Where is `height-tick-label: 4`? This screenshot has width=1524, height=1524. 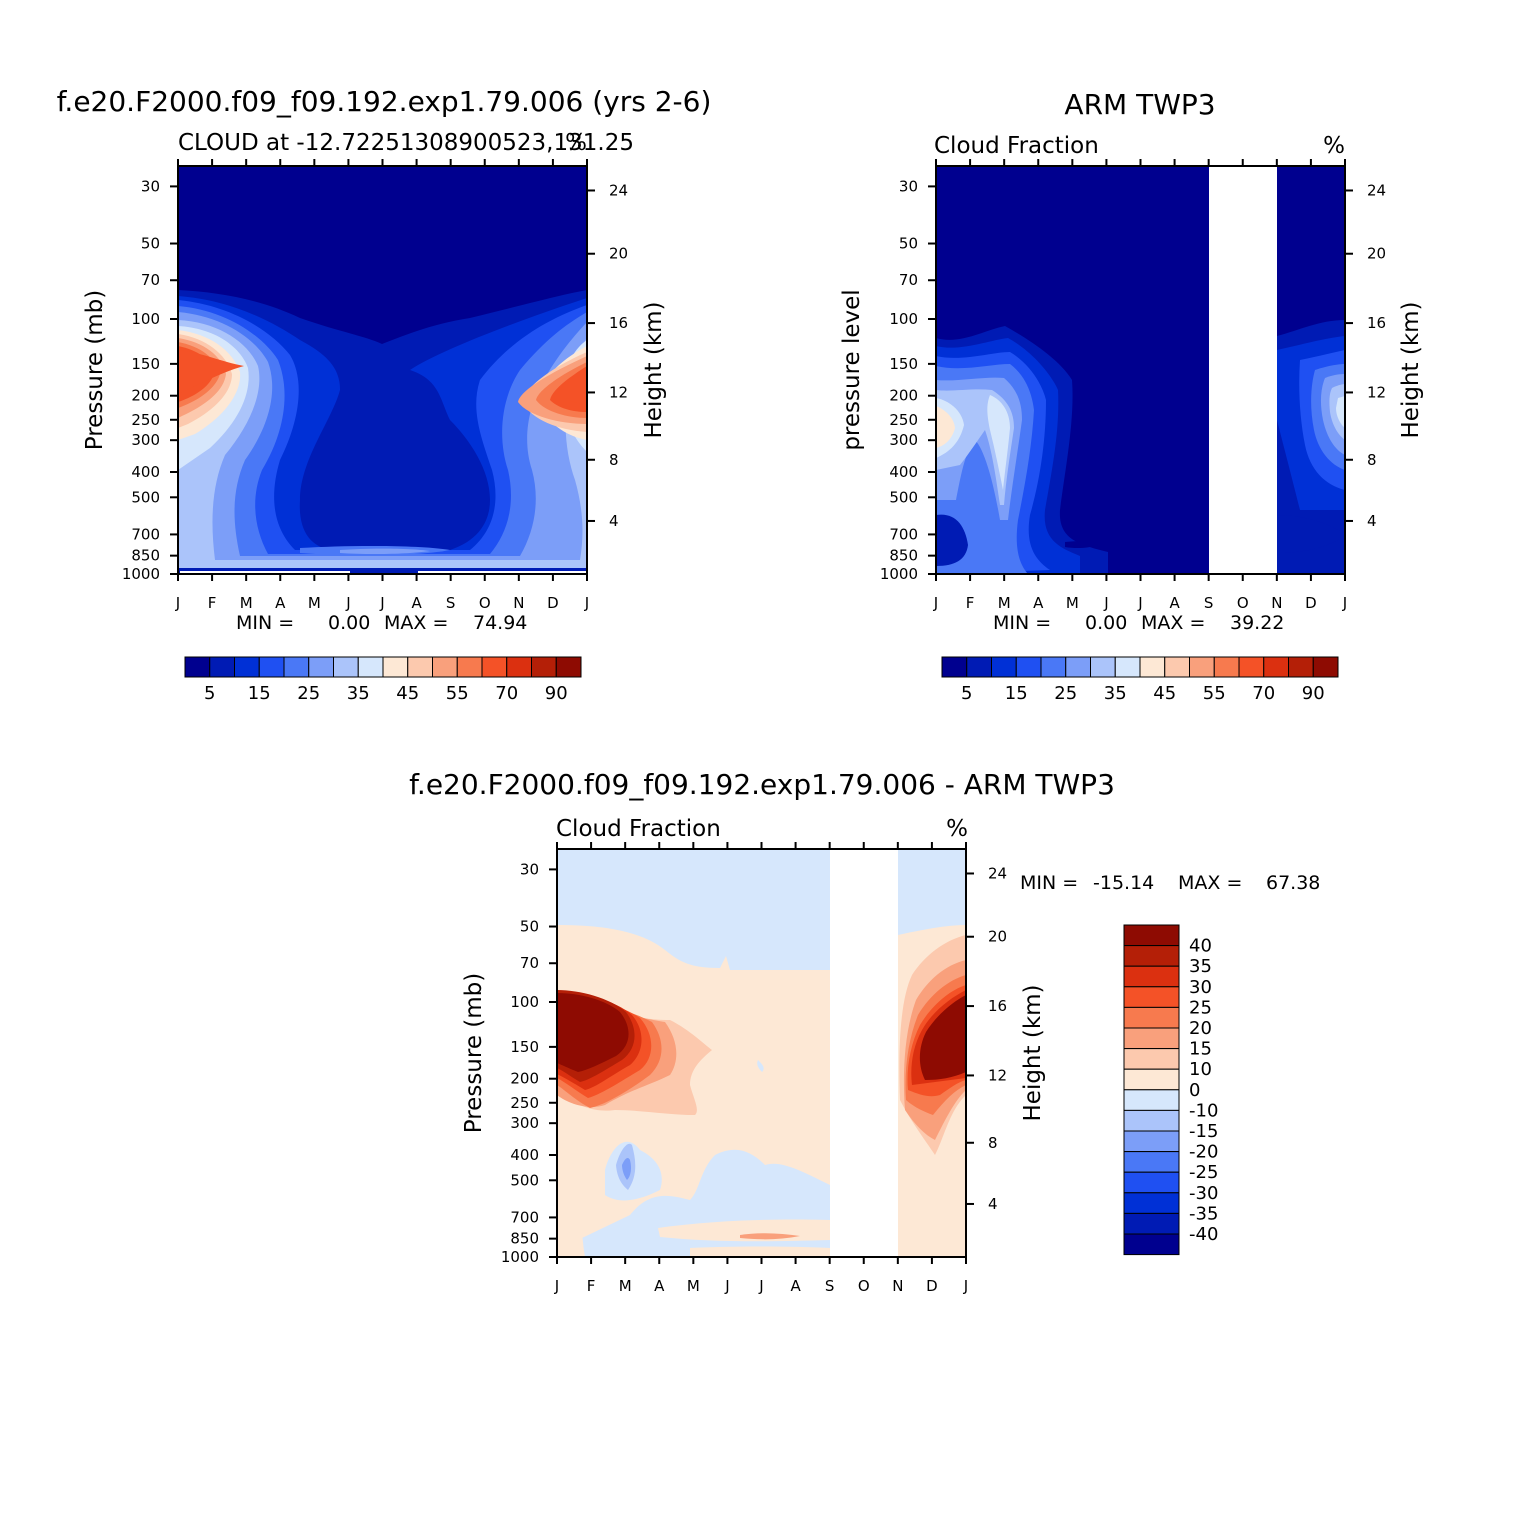
height-tick-label: 4 is located at coordinates (993, 1204).